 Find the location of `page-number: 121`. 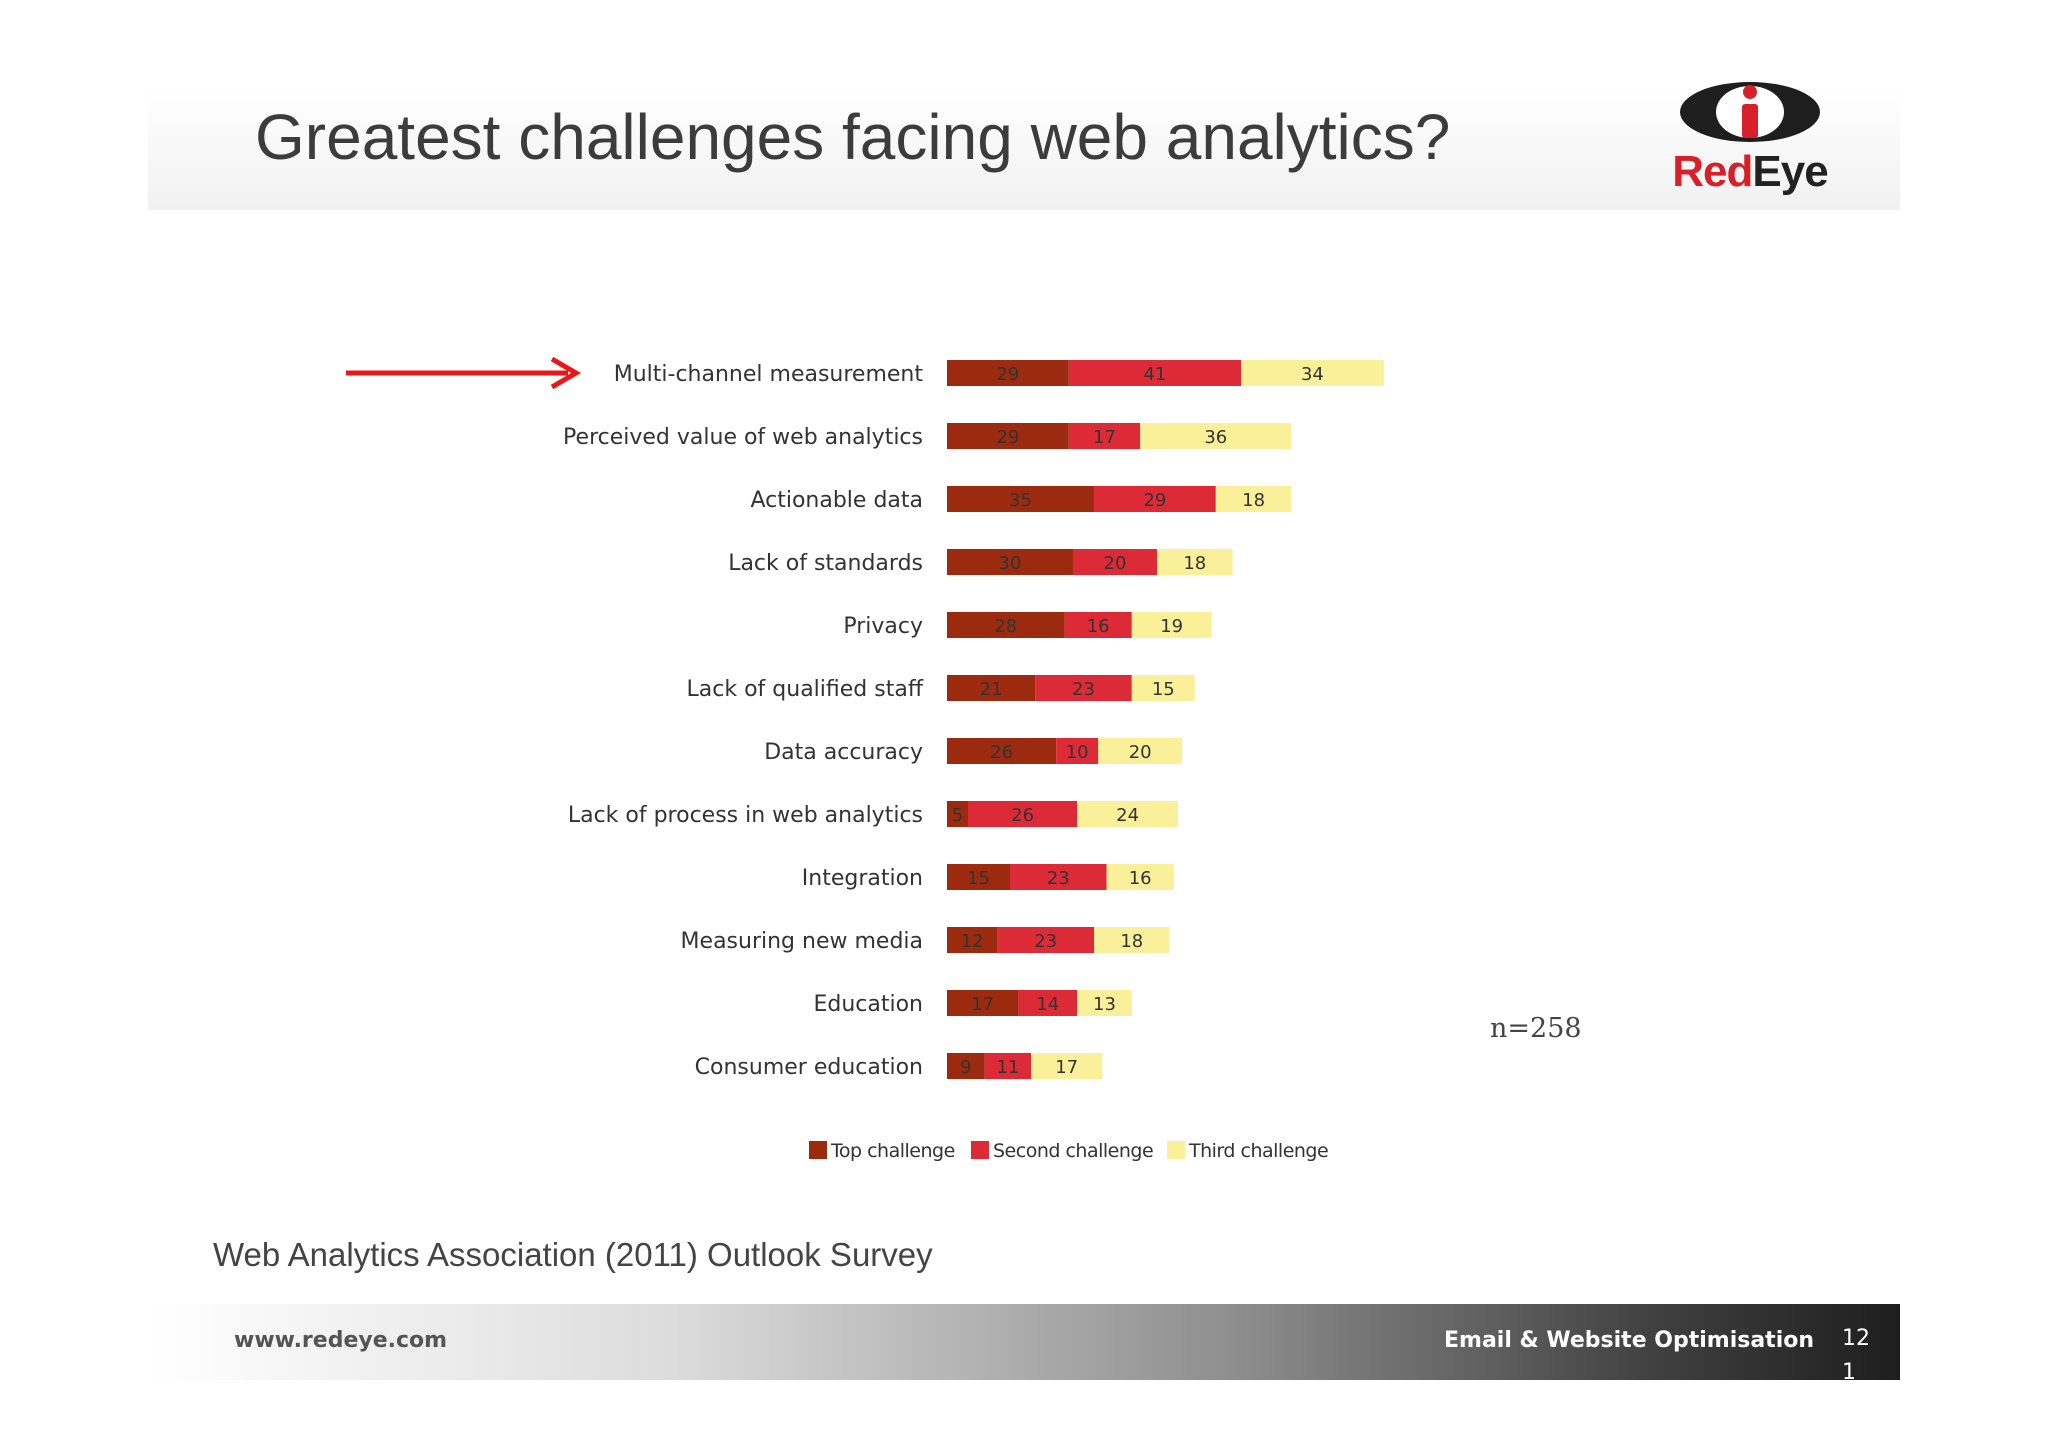

page-number: 121 is located at coordinates (1856, 1355).